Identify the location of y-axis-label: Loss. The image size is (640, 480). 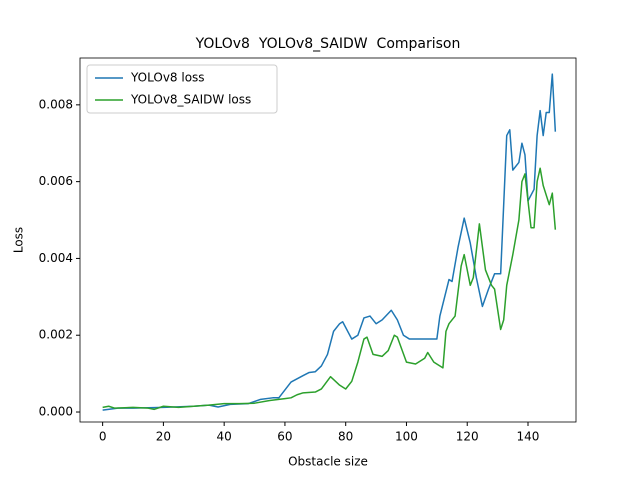
(19, 240).